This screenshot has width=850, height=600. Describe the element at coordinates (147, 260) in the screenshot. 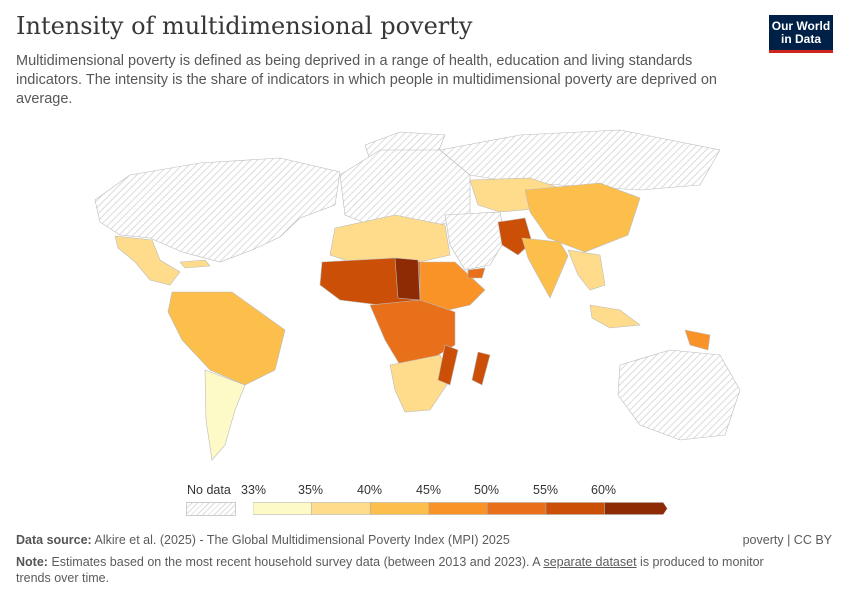

I see `region-mexico-central-america` at that location.